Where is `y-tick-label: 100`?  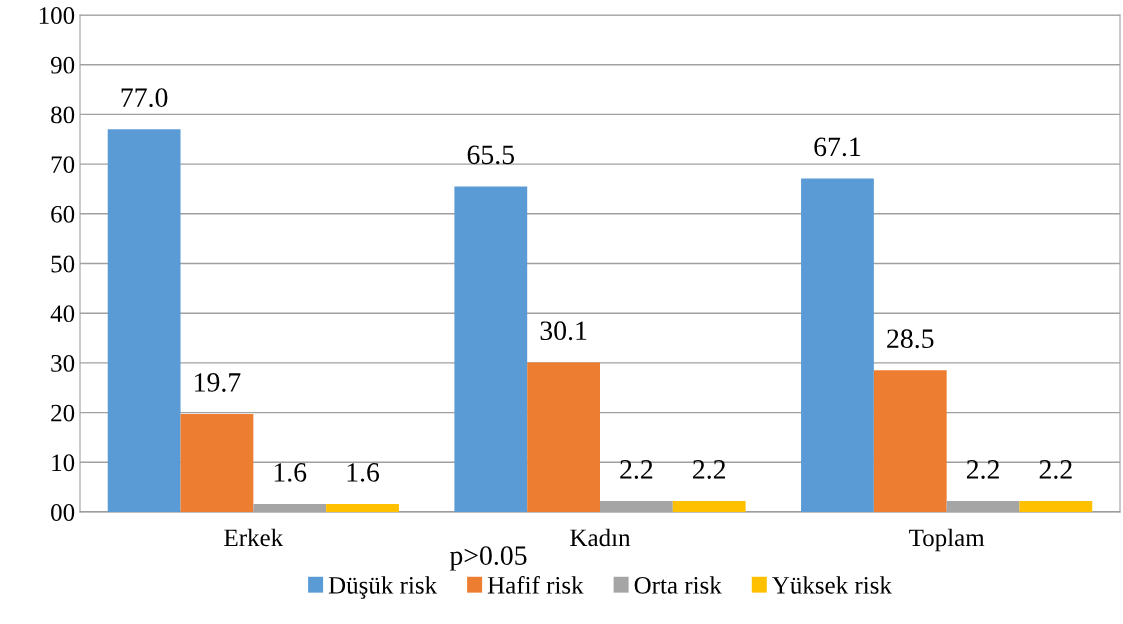 y-tick-label: 100 is located at coordinates (57, 15).